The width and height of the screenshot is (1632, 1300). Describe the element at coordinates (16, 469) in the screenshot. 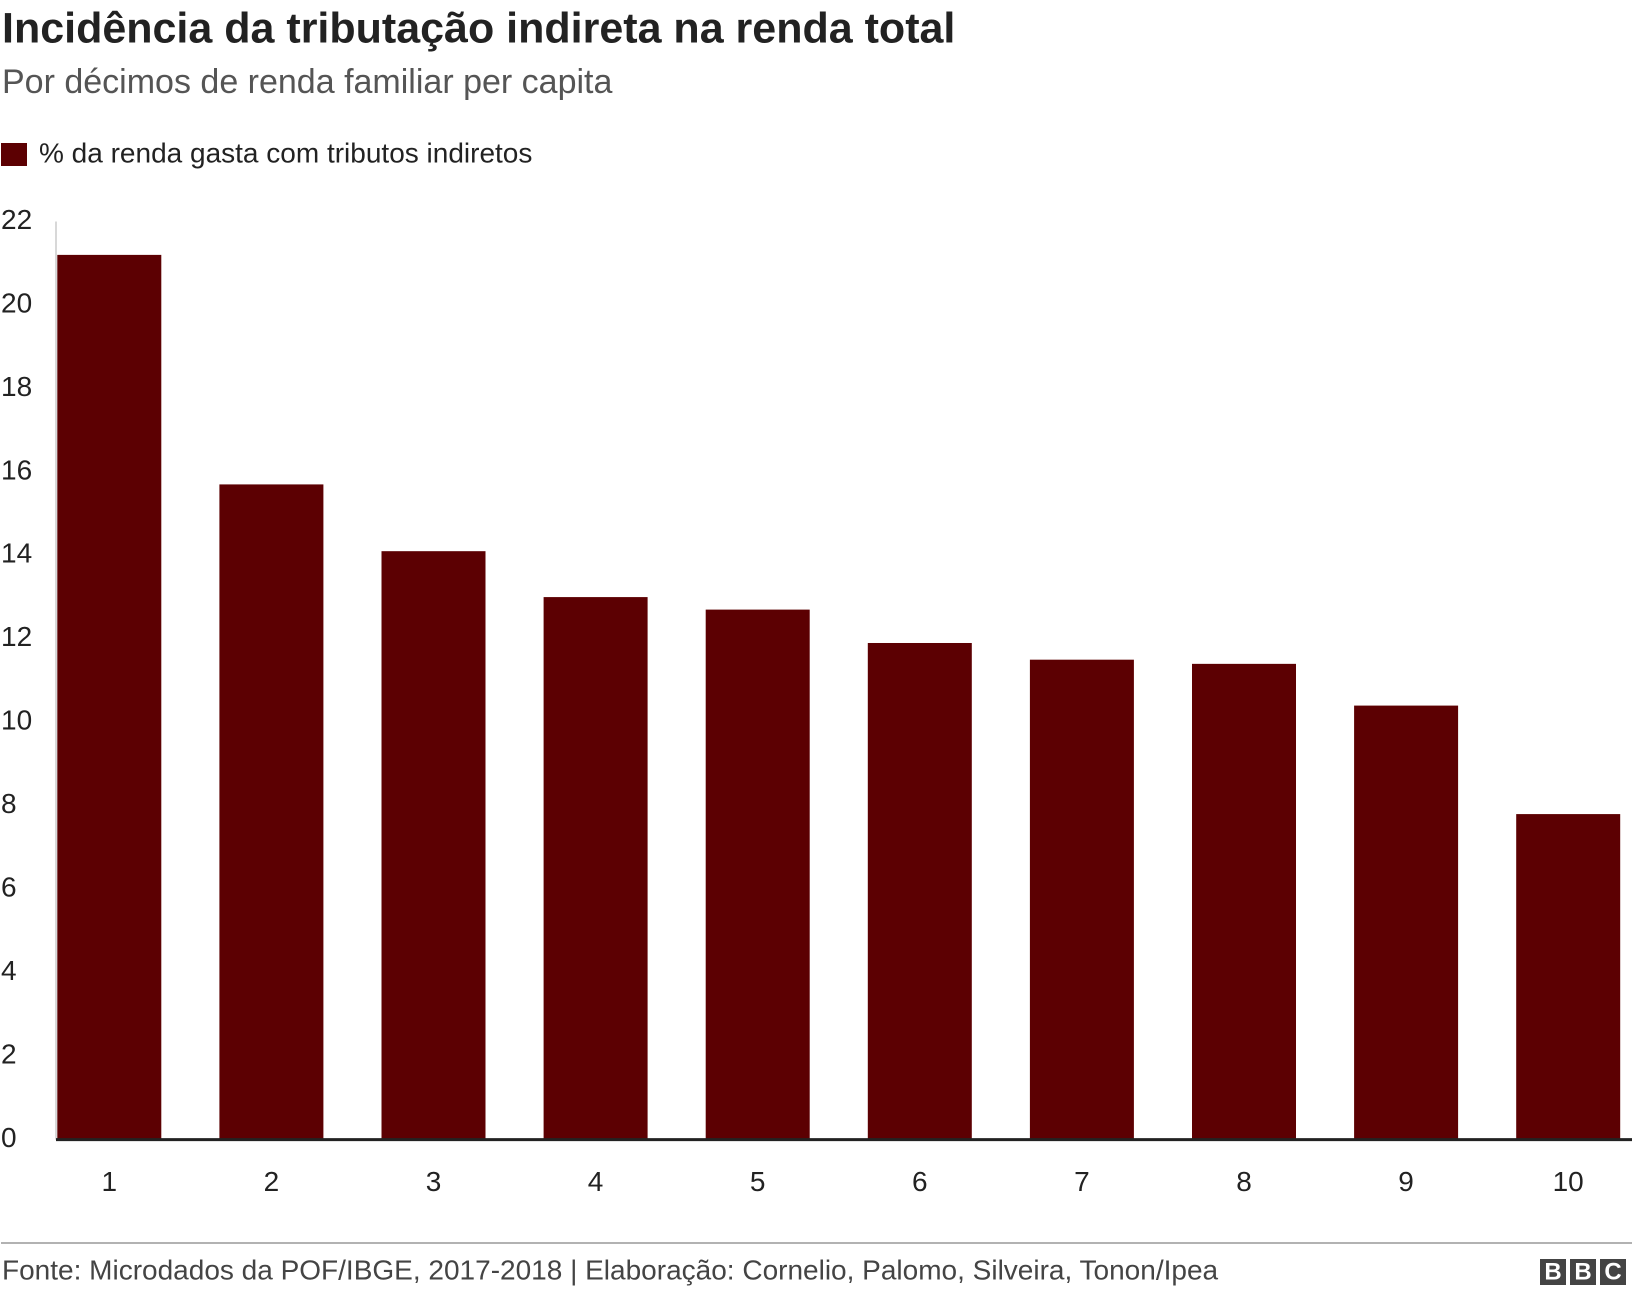

I see `y-tick-label: 16` at that location.